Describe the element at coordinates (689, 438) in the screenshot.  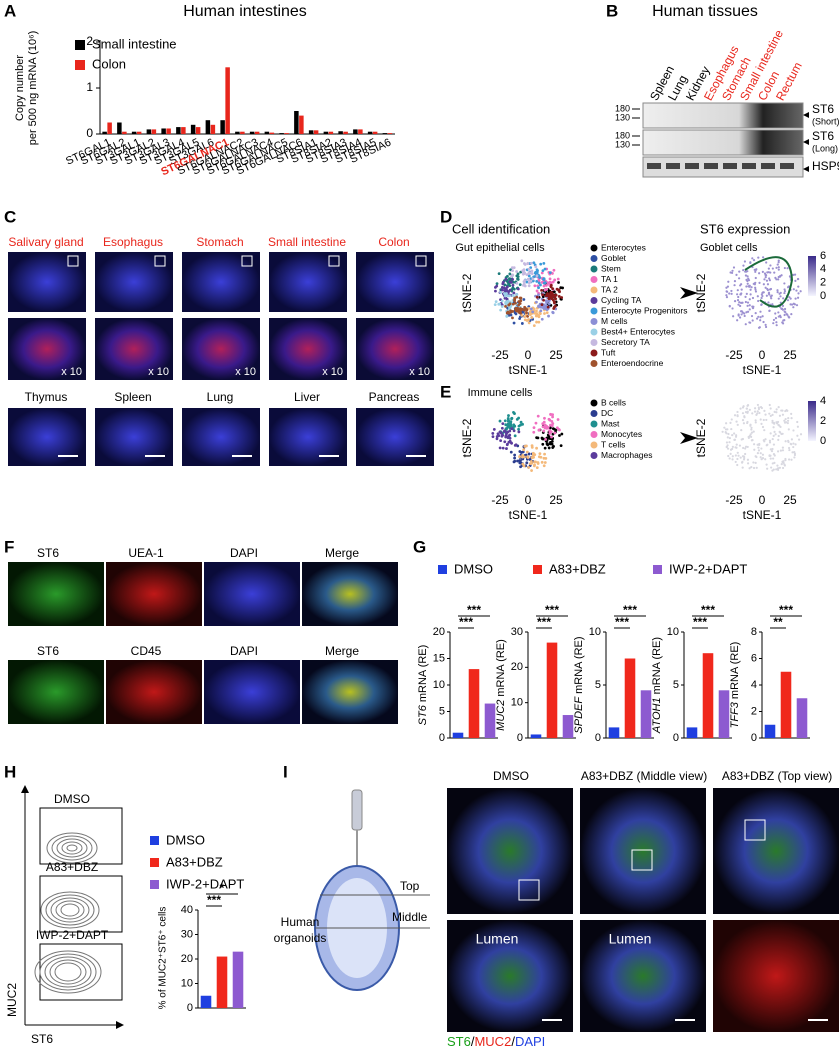
I see `arrow` at that location.